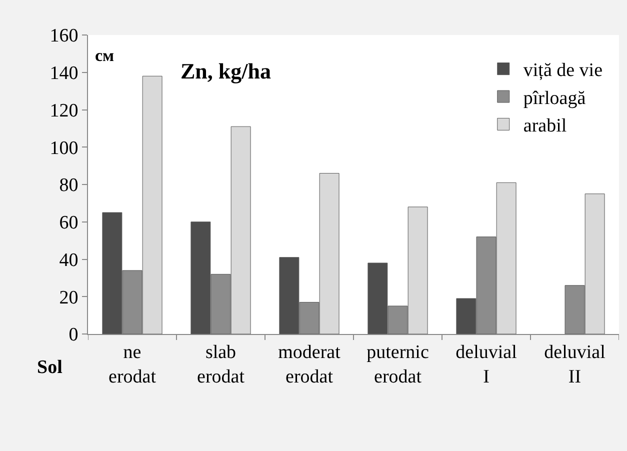  I want to click on y-tick-label: 120, so click(64, 111).